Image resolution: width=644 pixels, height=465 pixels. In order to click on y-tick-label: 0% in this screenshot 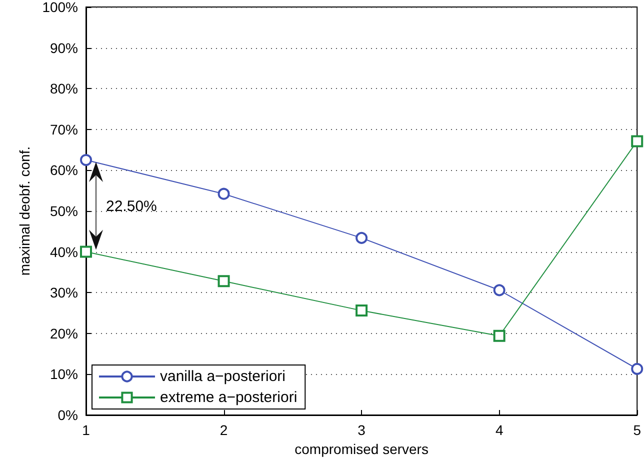, I will do `click(68, 415)`.